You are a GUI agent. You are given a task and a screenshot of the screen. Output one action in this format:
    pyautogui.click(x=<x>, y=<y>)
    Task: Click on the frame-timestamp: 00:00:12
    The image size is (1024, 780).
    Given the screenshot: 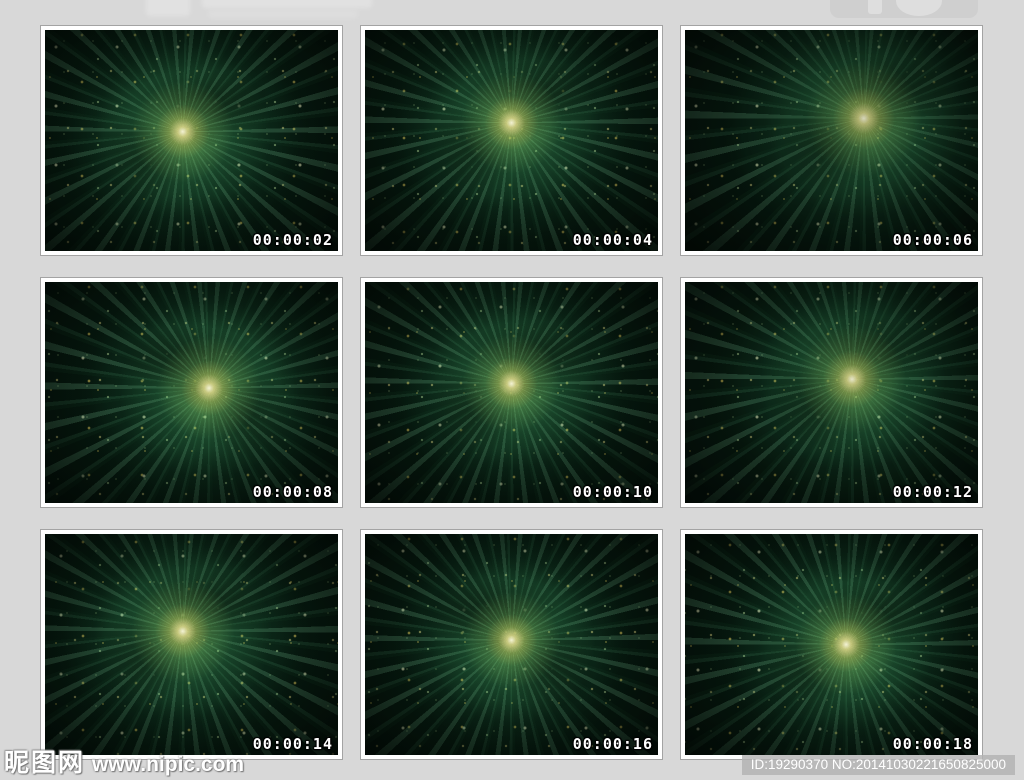 What is the action you would take?
    pyautogui.click(x=932, y=492)
    